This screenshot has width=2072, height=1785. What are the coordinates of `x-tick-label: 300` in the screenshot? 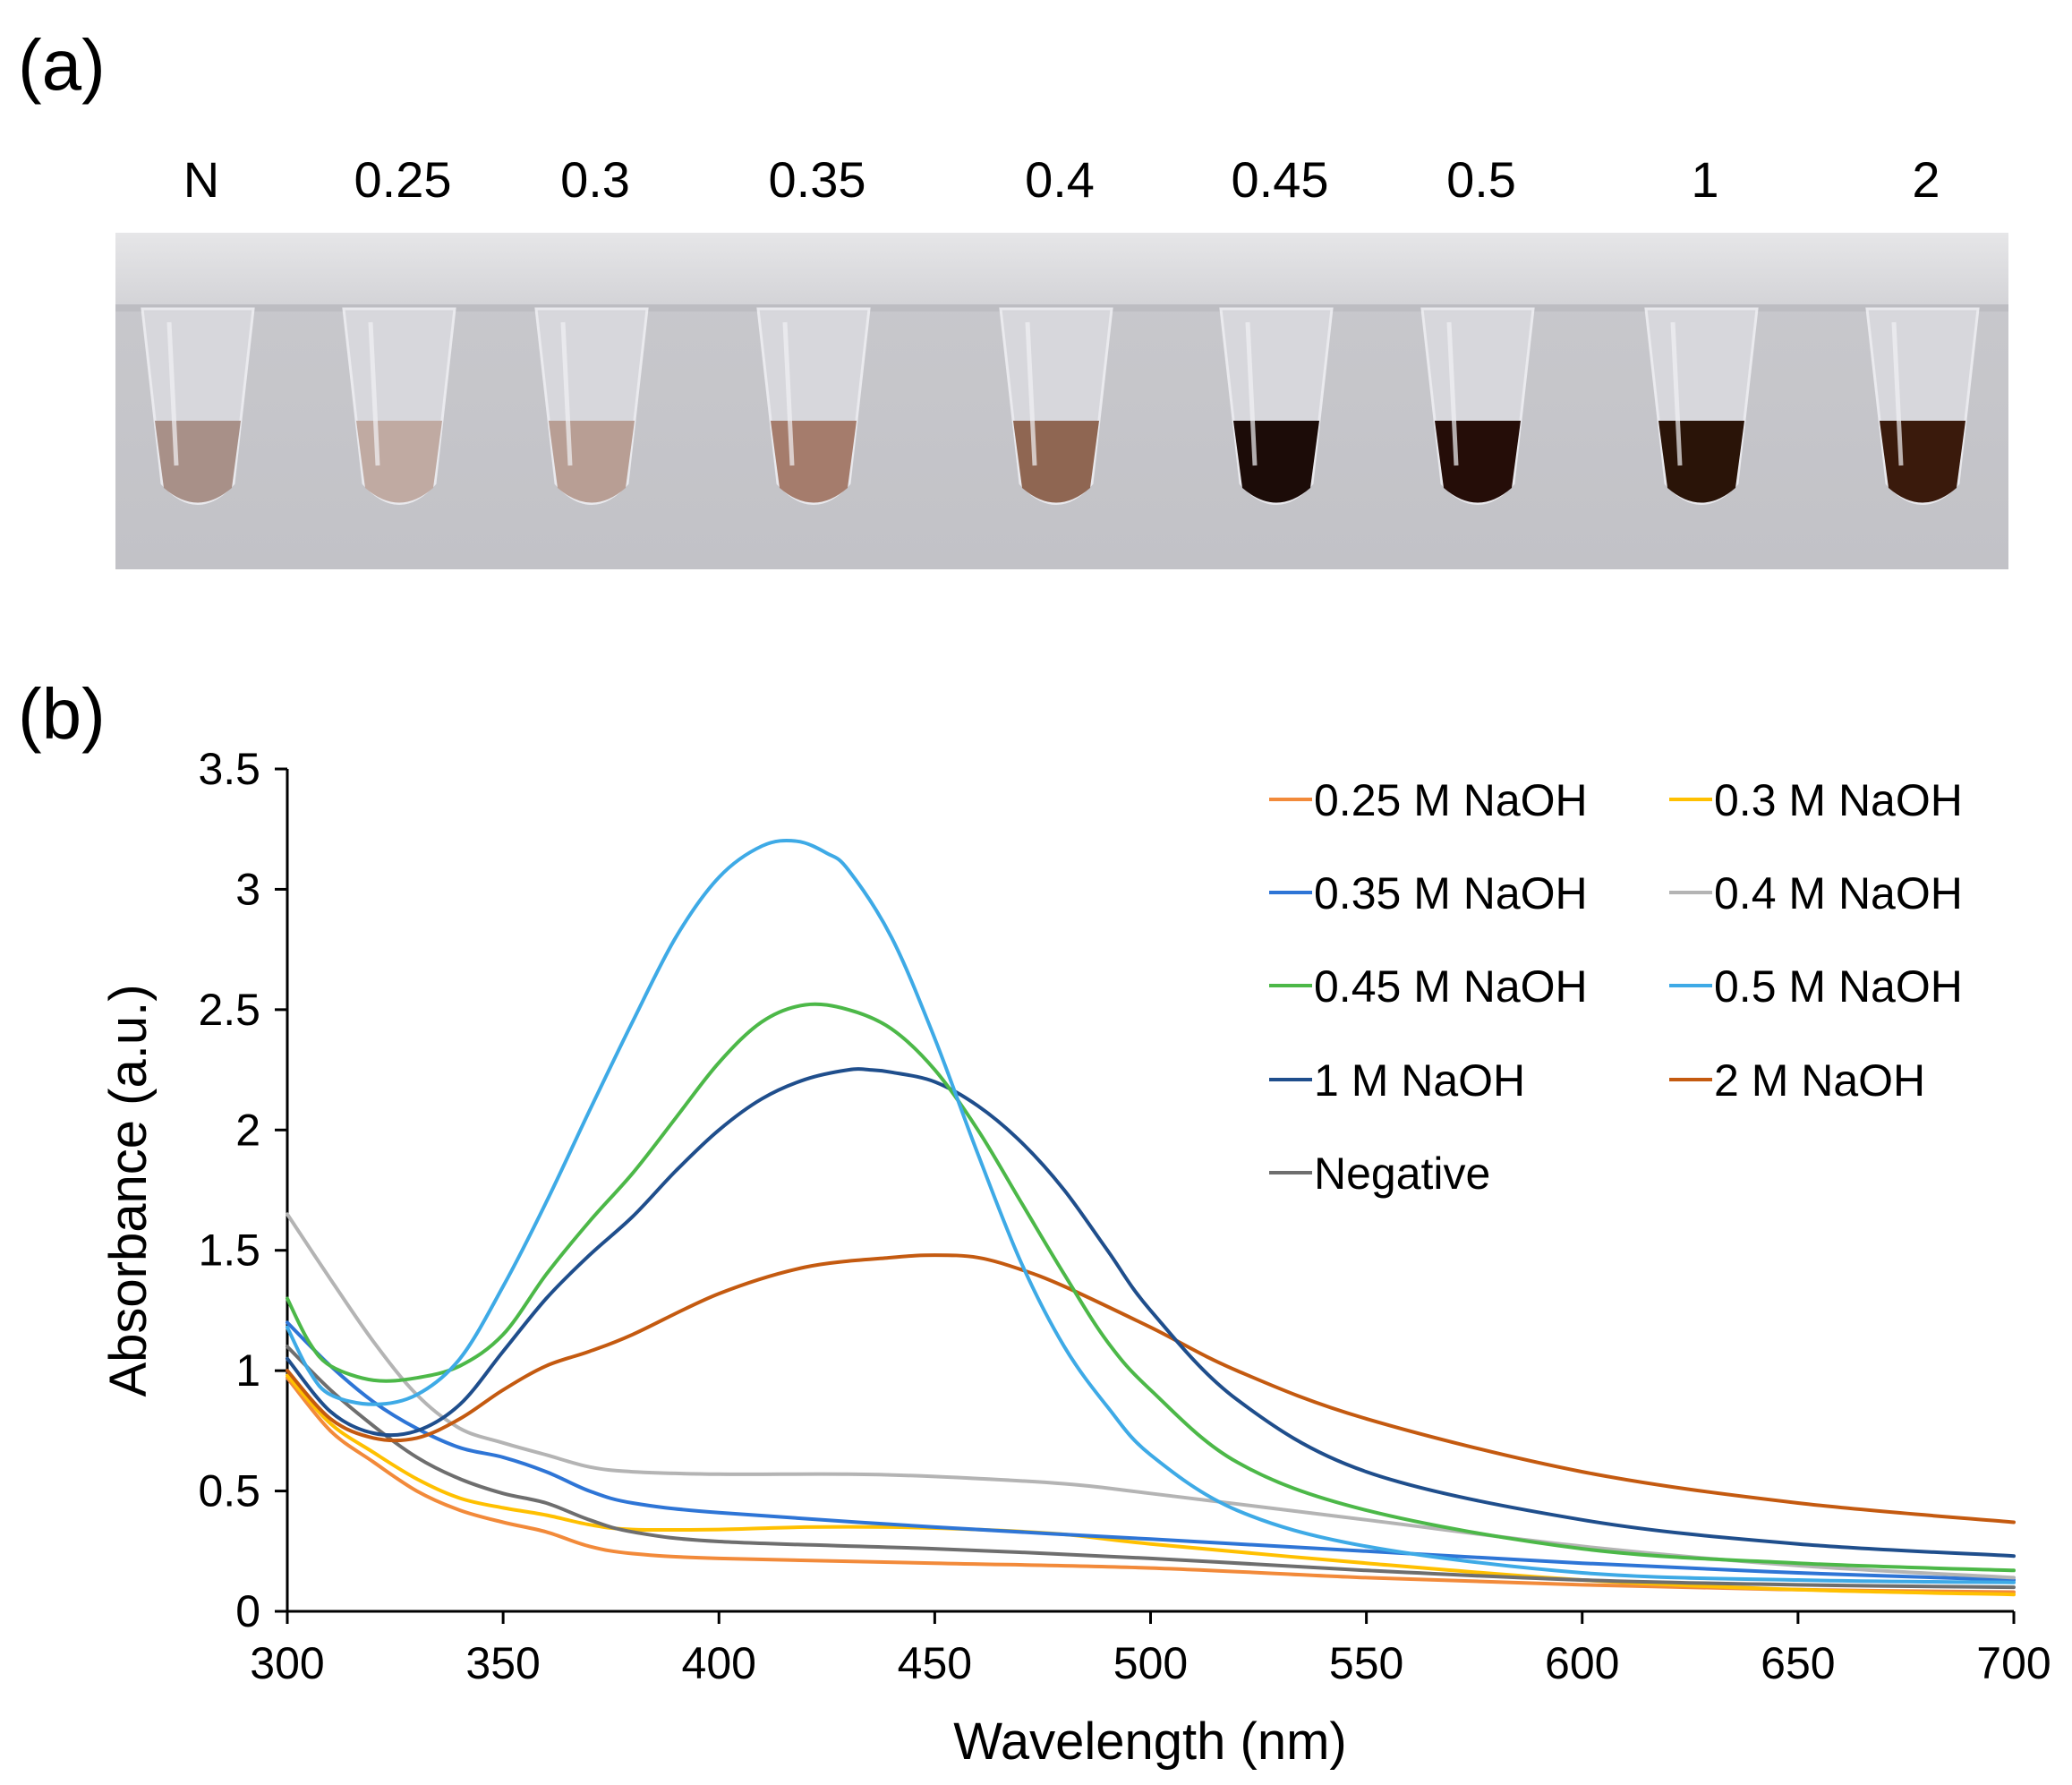 It's located at (287, 1663).